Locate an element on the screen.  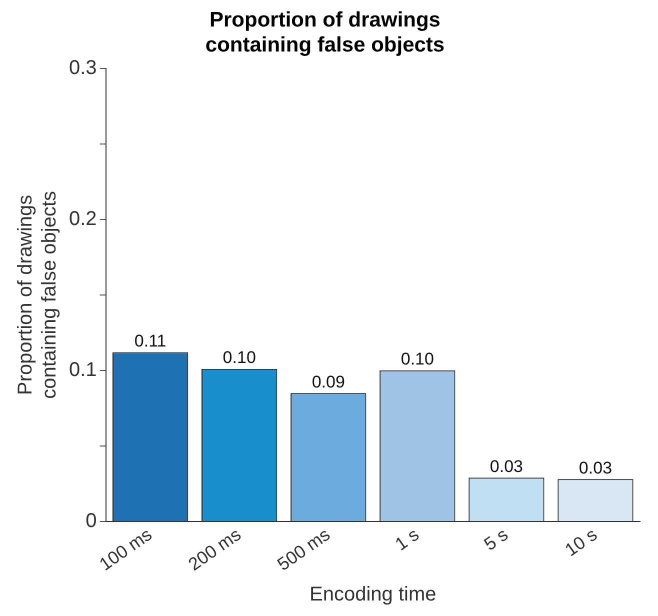
y-axis-title: Proportion of drawings containing false objects is located at coordinates (37, 294).